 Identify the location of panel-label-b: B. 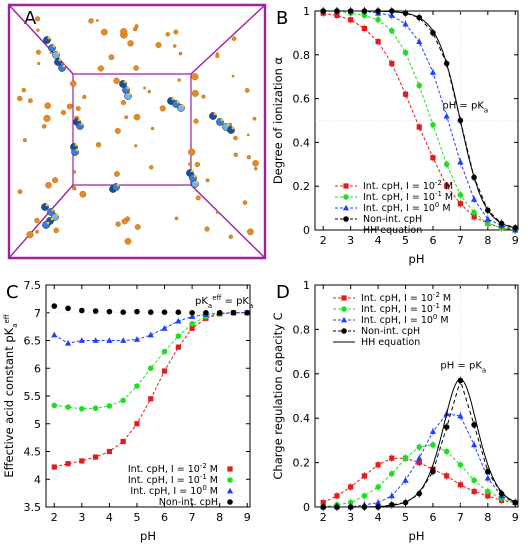
(282, 18).